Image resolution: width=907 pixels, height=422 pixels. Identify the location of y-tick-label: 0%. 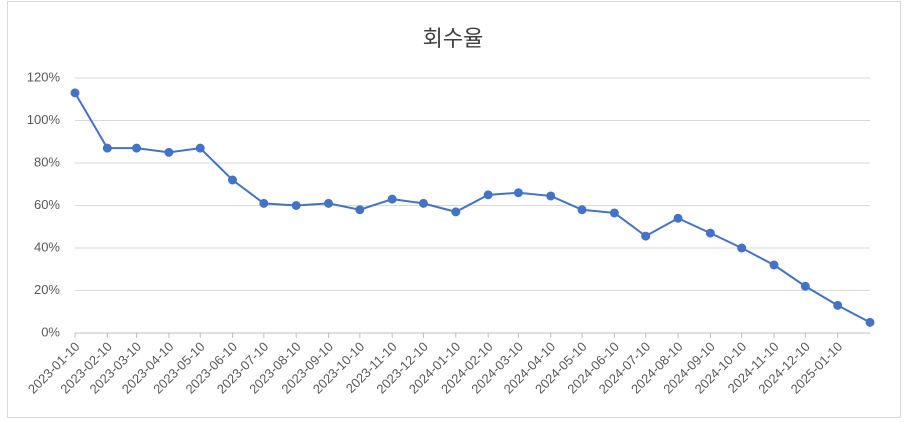
(50, 331).